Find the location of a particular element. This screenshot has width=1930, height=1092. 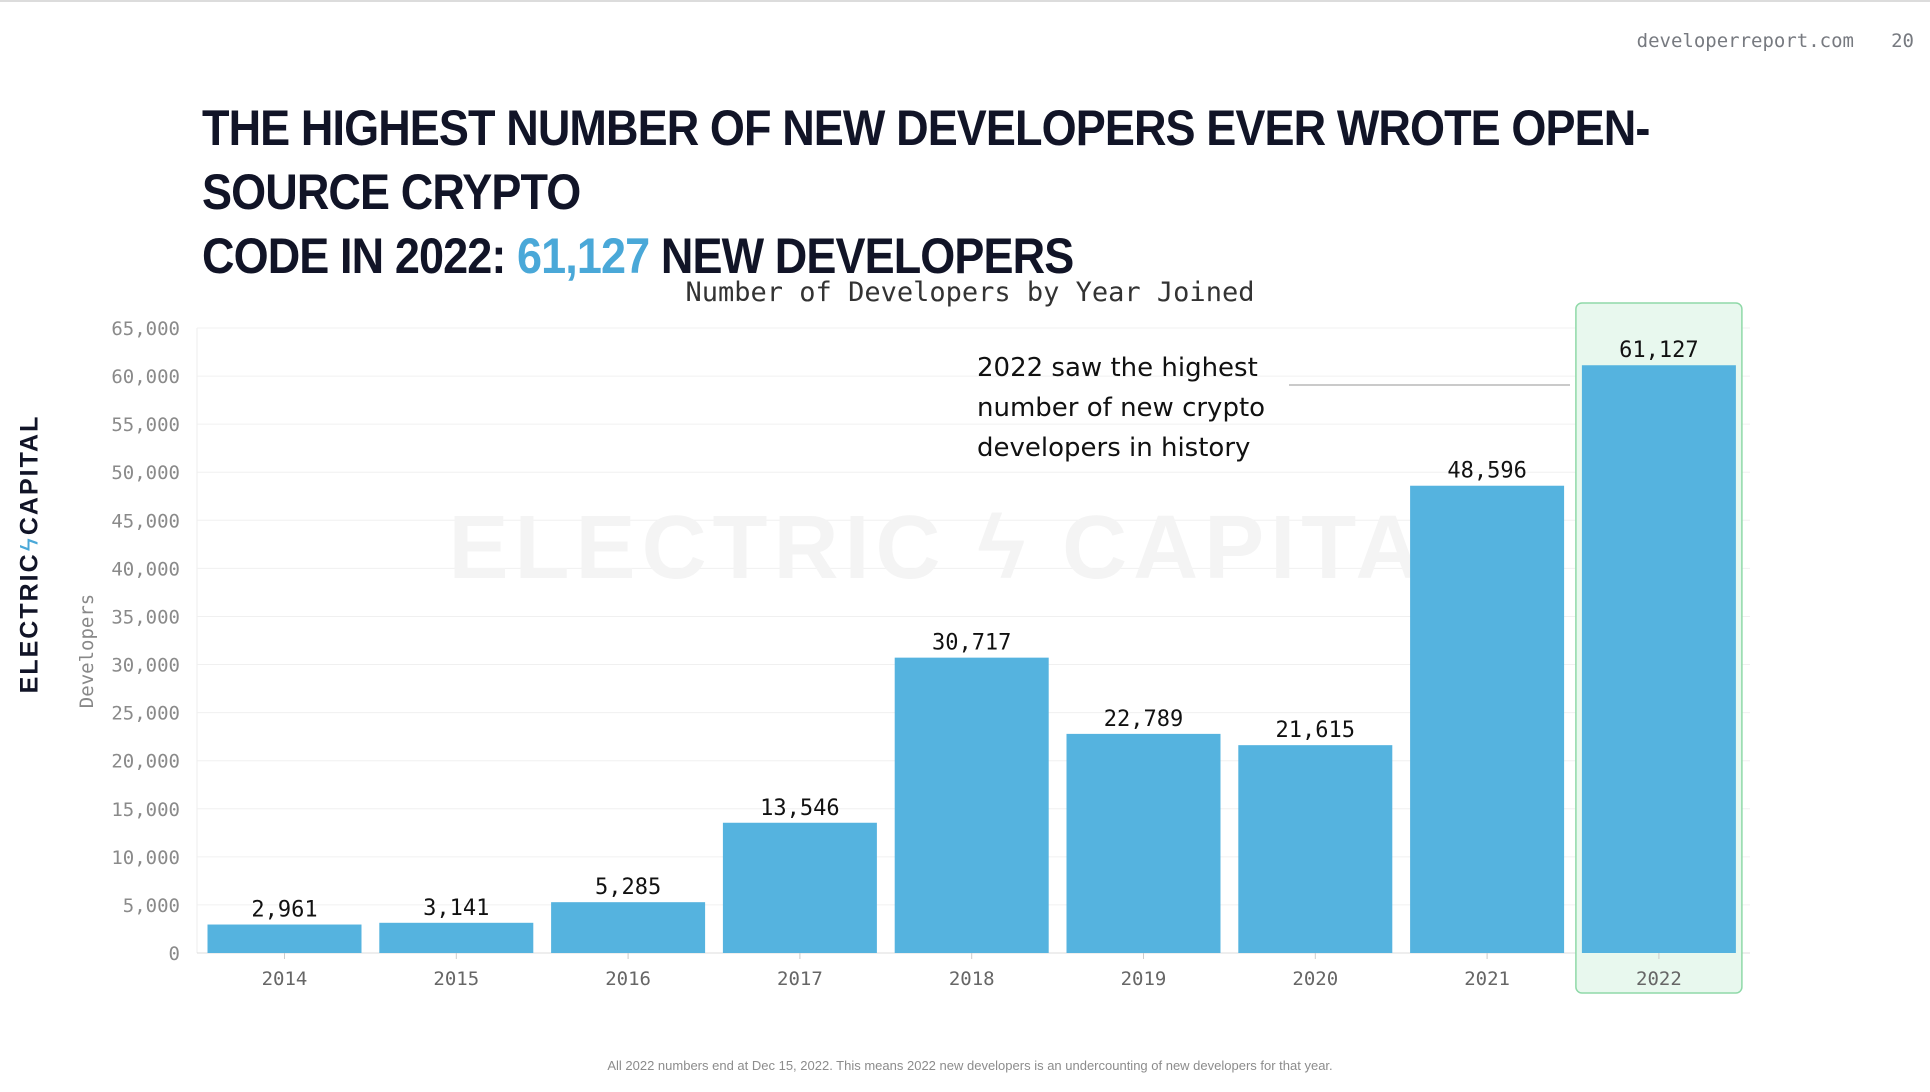

y-tick-label: 45,000 is located at coordinates (145, 521).